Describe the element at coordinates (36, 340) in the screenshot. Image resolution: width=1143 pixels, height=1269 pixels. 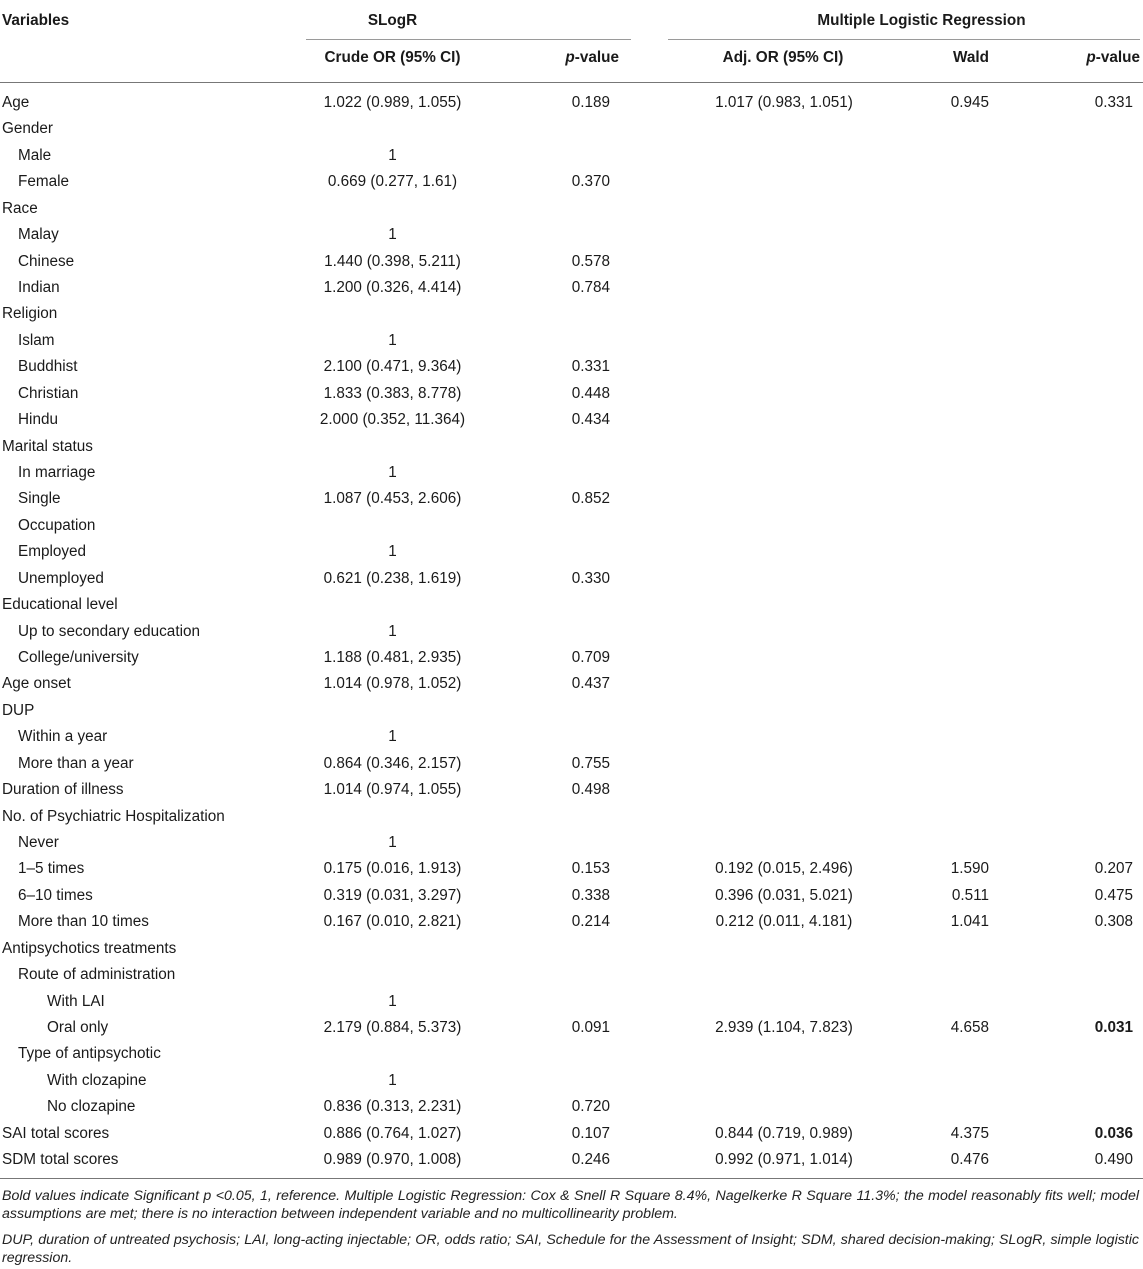
I see `row-label: Islam` at that location.